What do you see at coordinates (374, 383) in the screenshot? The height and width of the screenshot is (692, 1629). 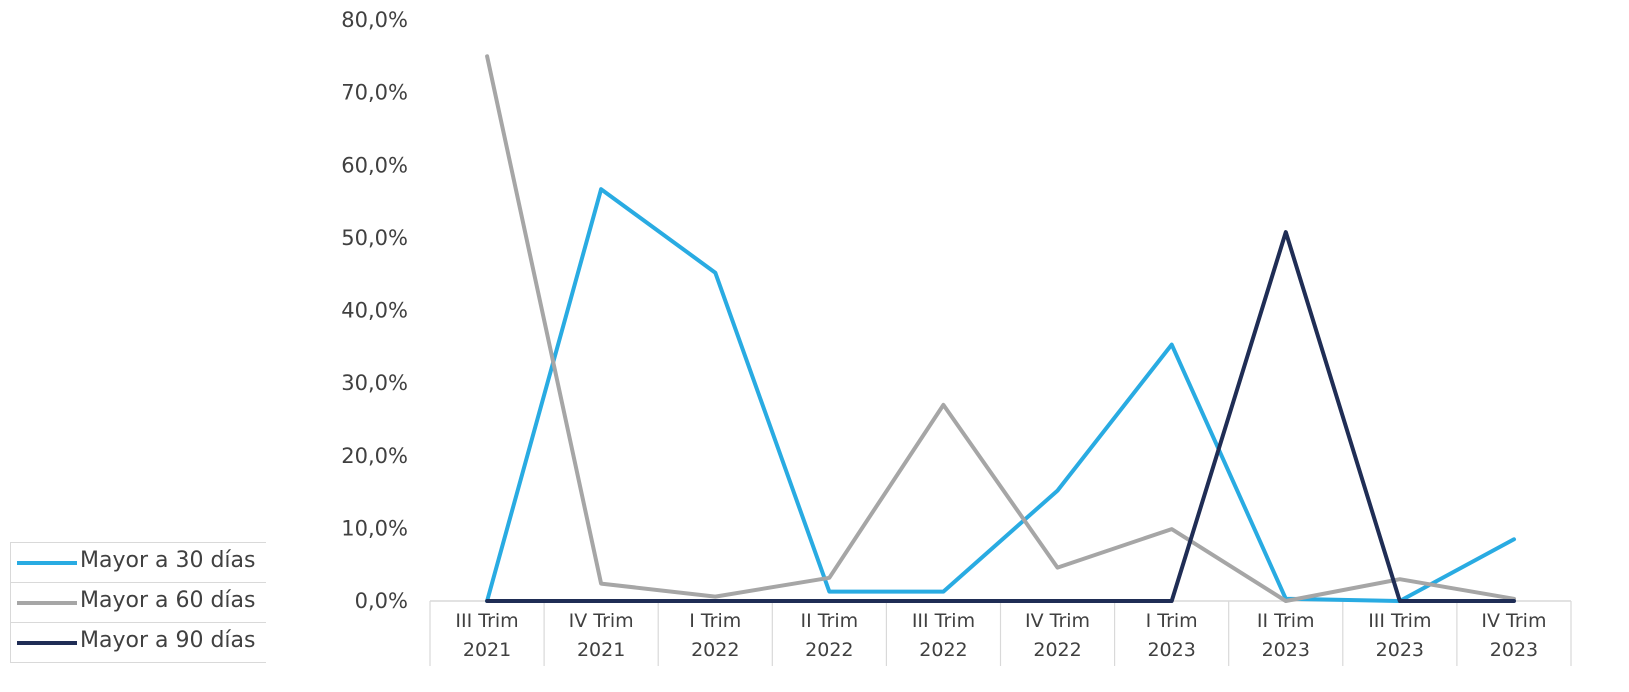 I see `y-tick-label: 30,0%` at bounding box center [374, 383].